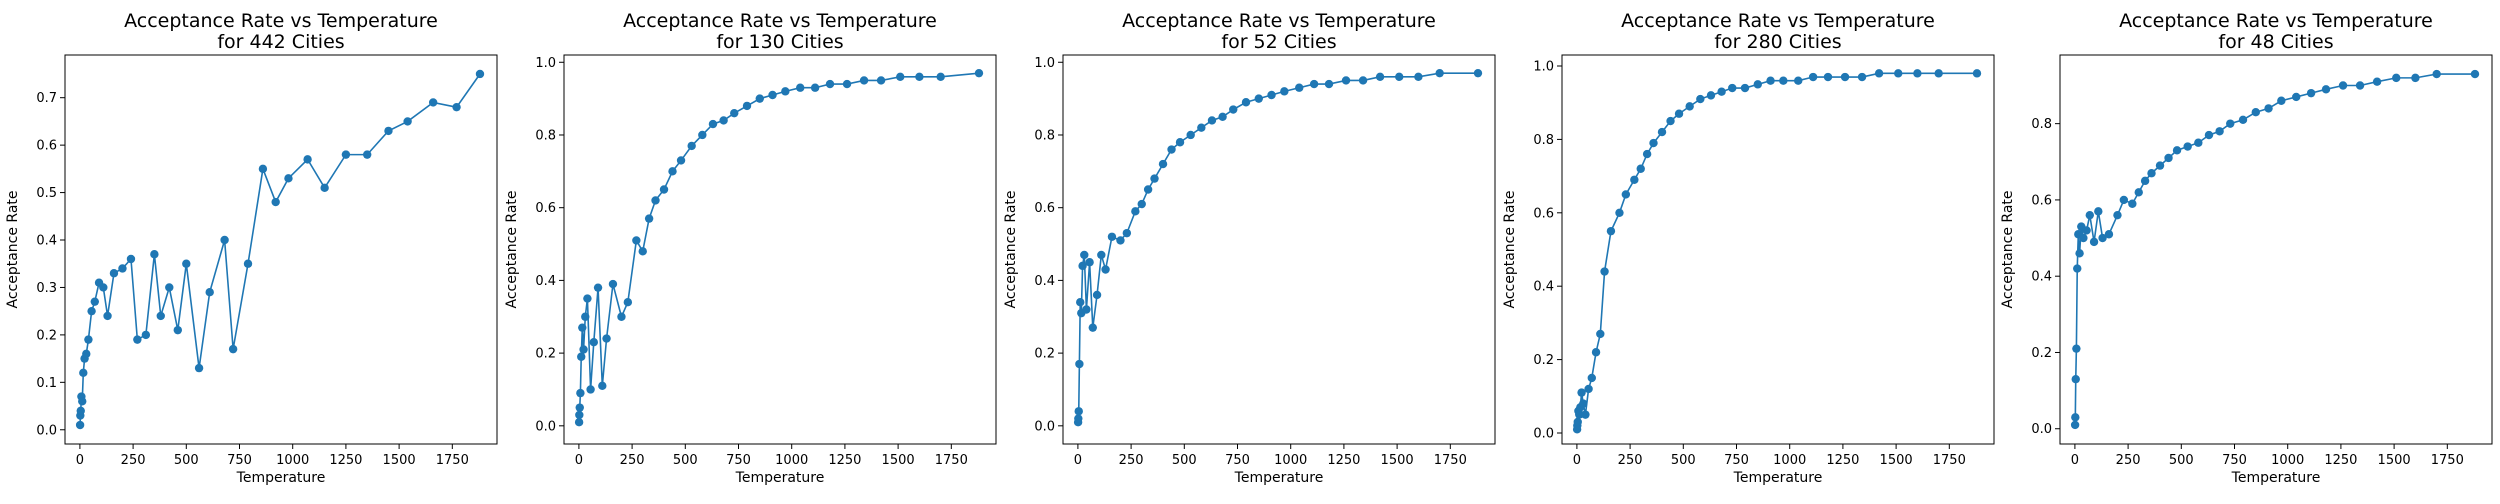 Image resolution: width=2500 pixels, height=504 pixels. Describe the element at coordinates (46, 288) in the screenshot. I see `y-tick-label: 0.3` at that location.